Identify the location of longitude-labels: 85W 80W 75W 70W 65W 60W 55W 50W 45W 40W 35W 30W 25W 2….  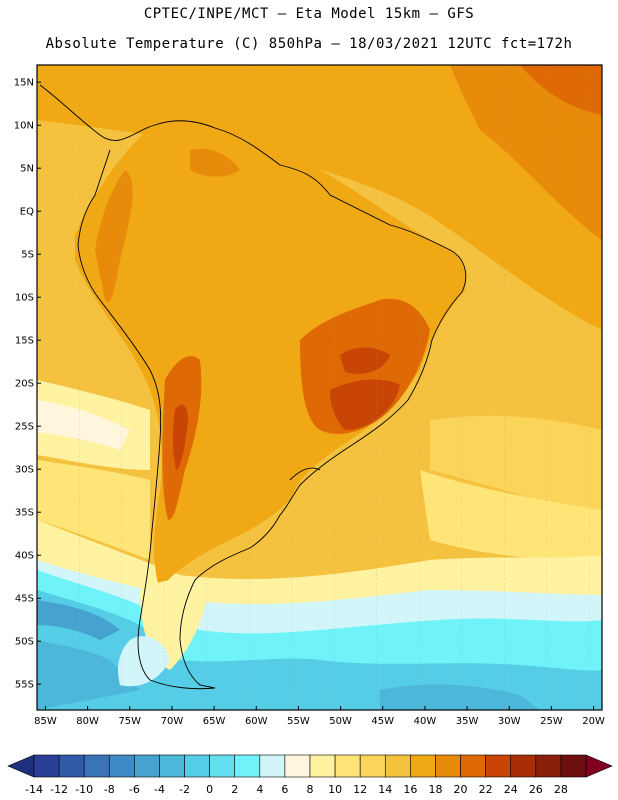
(319, 716).